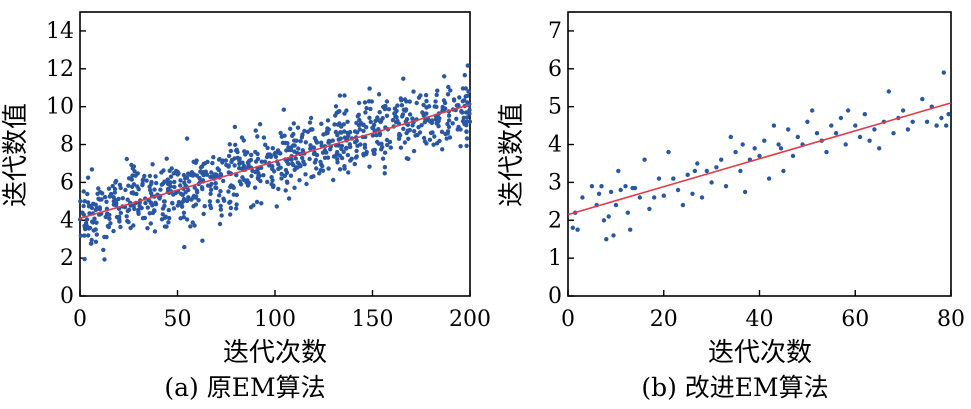  I want to click on y-axis-label-b: 迭代数值, so click(512, 155).